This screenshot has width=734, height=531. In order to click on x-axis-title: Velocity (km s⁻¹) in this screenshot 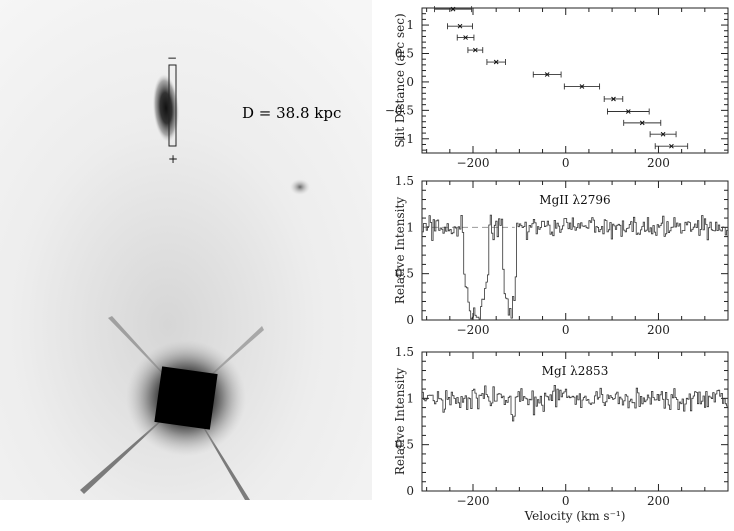, I will do `click(575, 516)`.